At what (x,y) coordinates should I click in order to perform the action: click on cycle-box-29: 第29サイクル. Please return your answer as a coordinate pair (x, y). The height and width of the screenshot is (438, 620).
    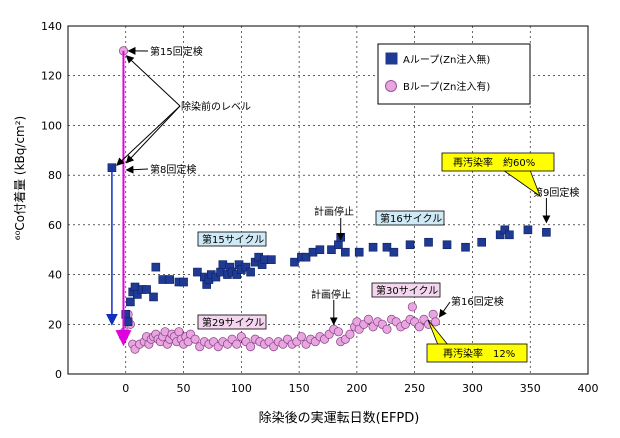
    Looking at the image, I should click on (233, 322).